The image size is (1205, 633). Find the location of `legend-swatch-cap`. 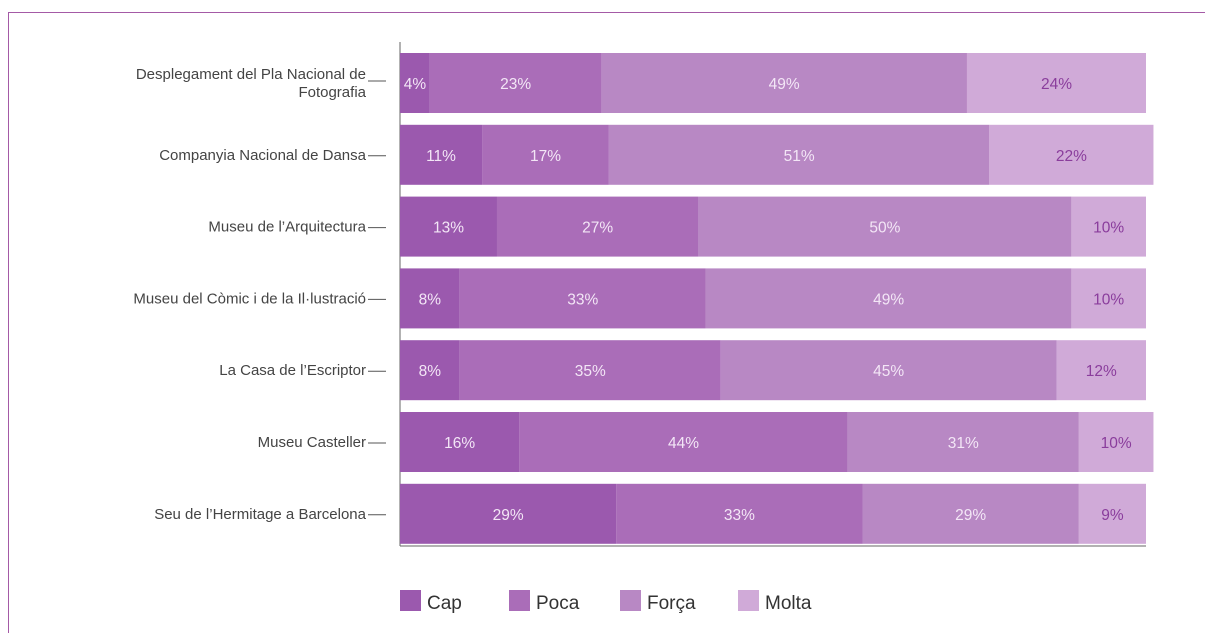

legend-swatch-cap is located at coordinates (410, 600).